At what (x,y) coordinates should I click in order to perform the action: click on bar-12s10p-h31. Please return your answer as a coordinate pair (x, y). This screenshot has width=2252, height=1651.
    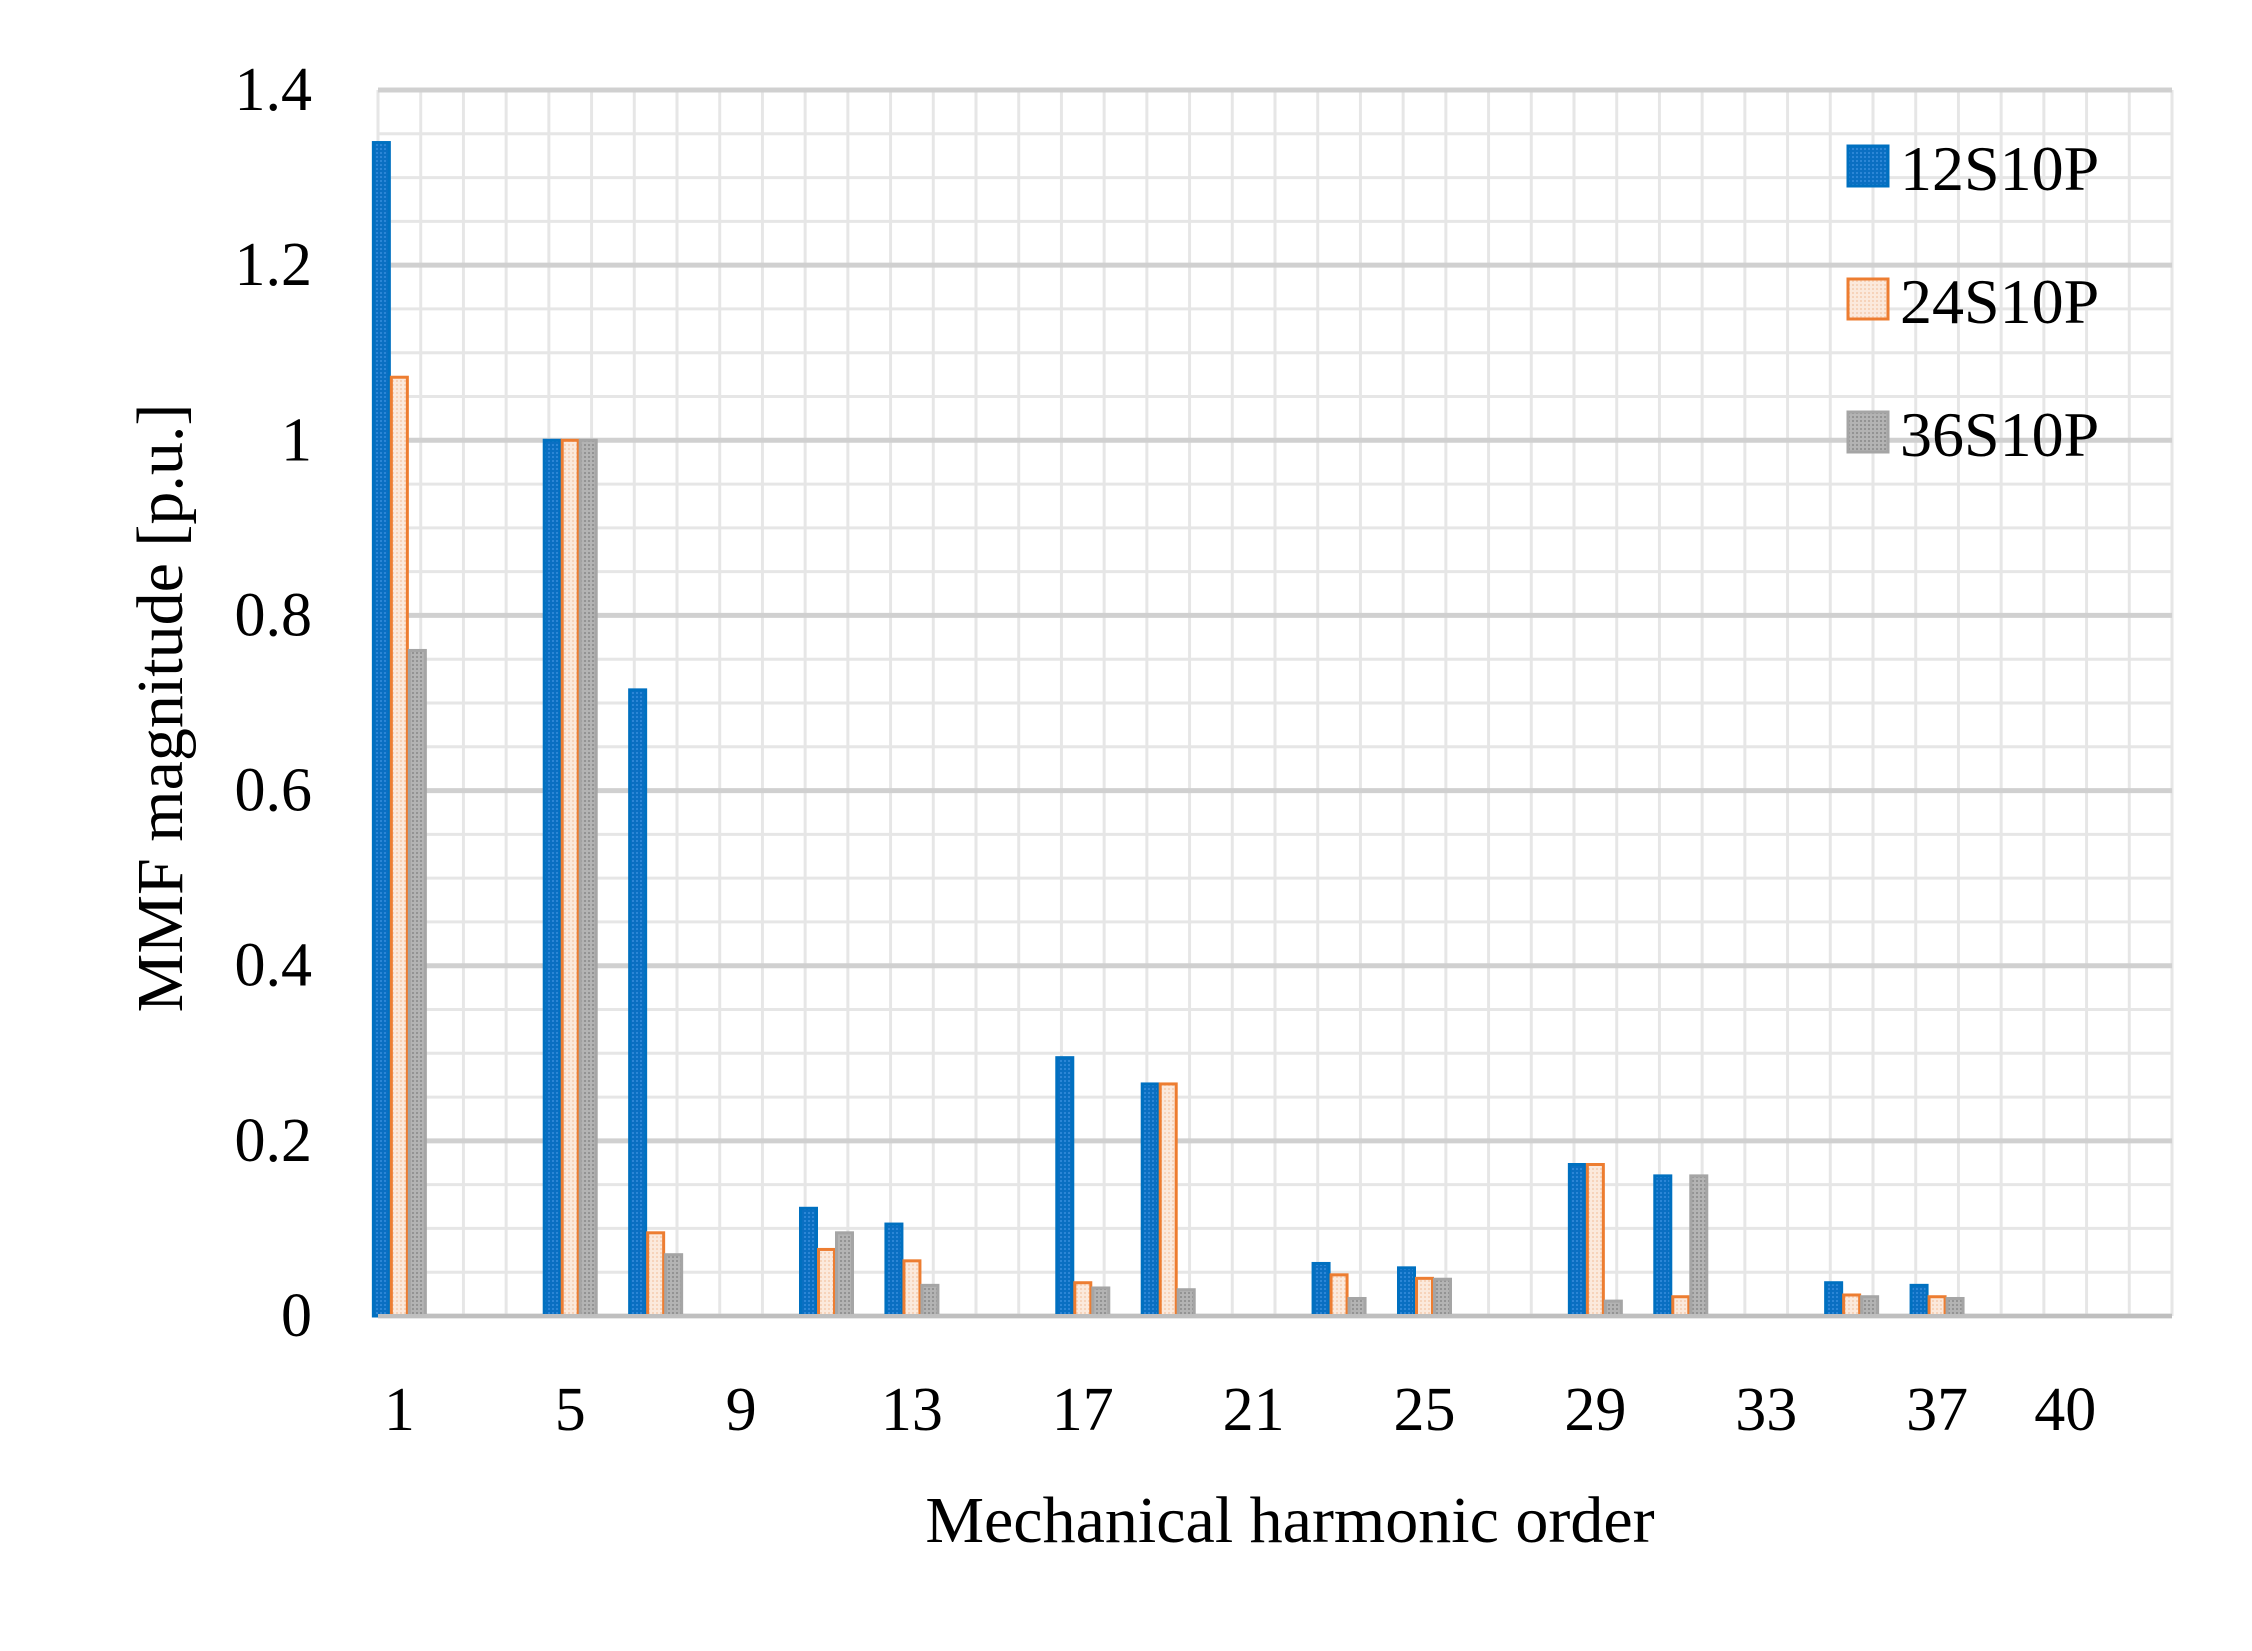
    Looking at the image, I should click on (1663, 1246).